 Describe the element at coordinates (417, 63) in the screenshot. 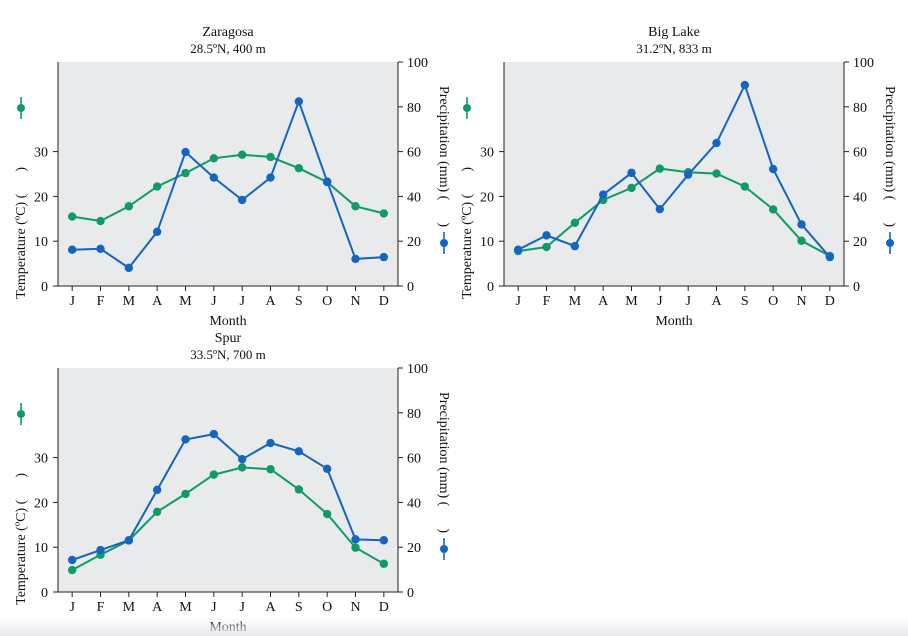

I see `right-tick-label: 100` at that location.